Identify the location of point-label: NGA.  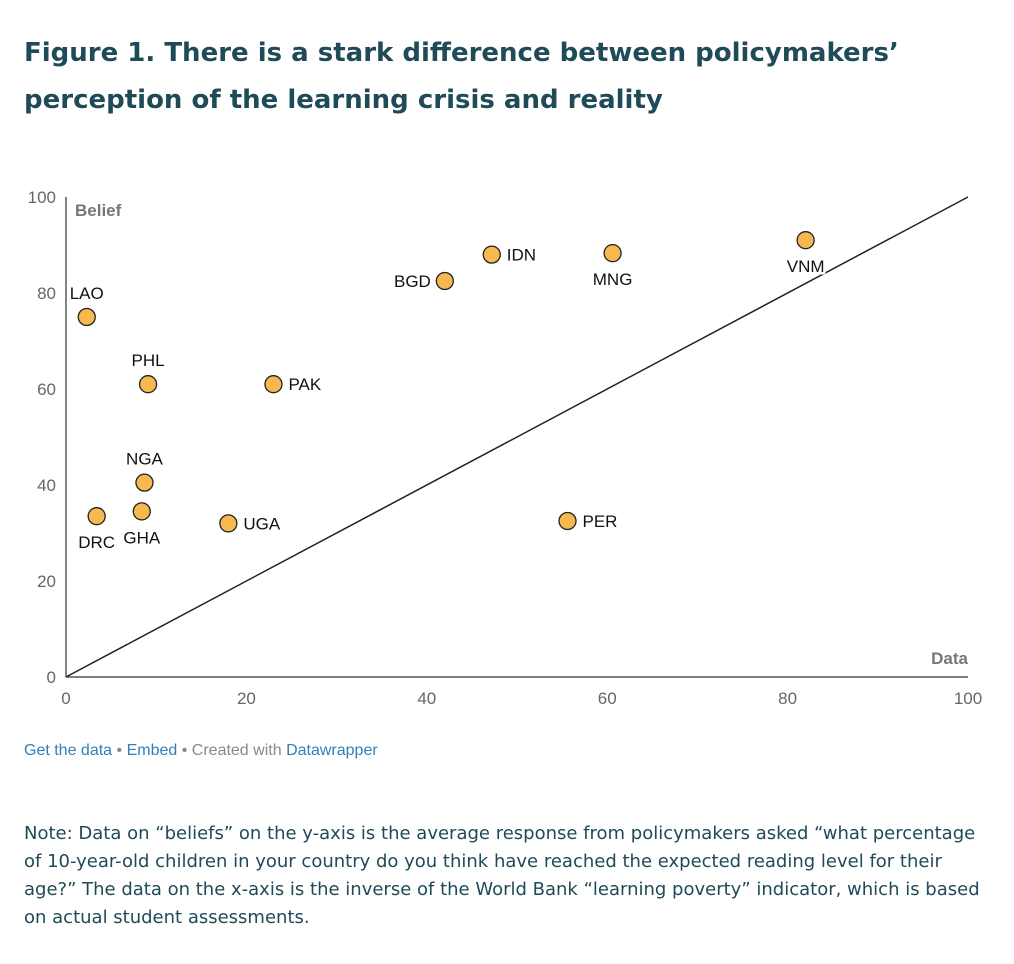
(145, 459).